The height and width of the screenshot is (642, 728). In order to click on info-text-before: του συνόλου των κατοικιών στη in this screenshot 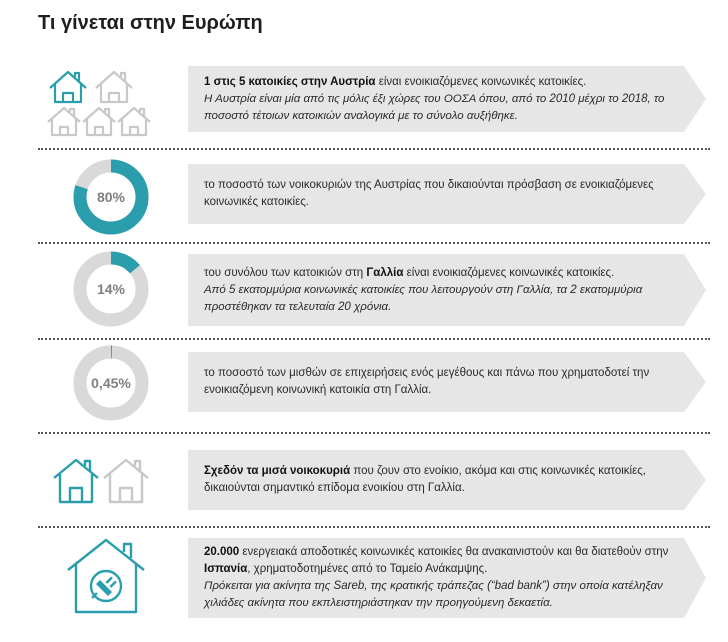, I will do `click(285, 272)`.